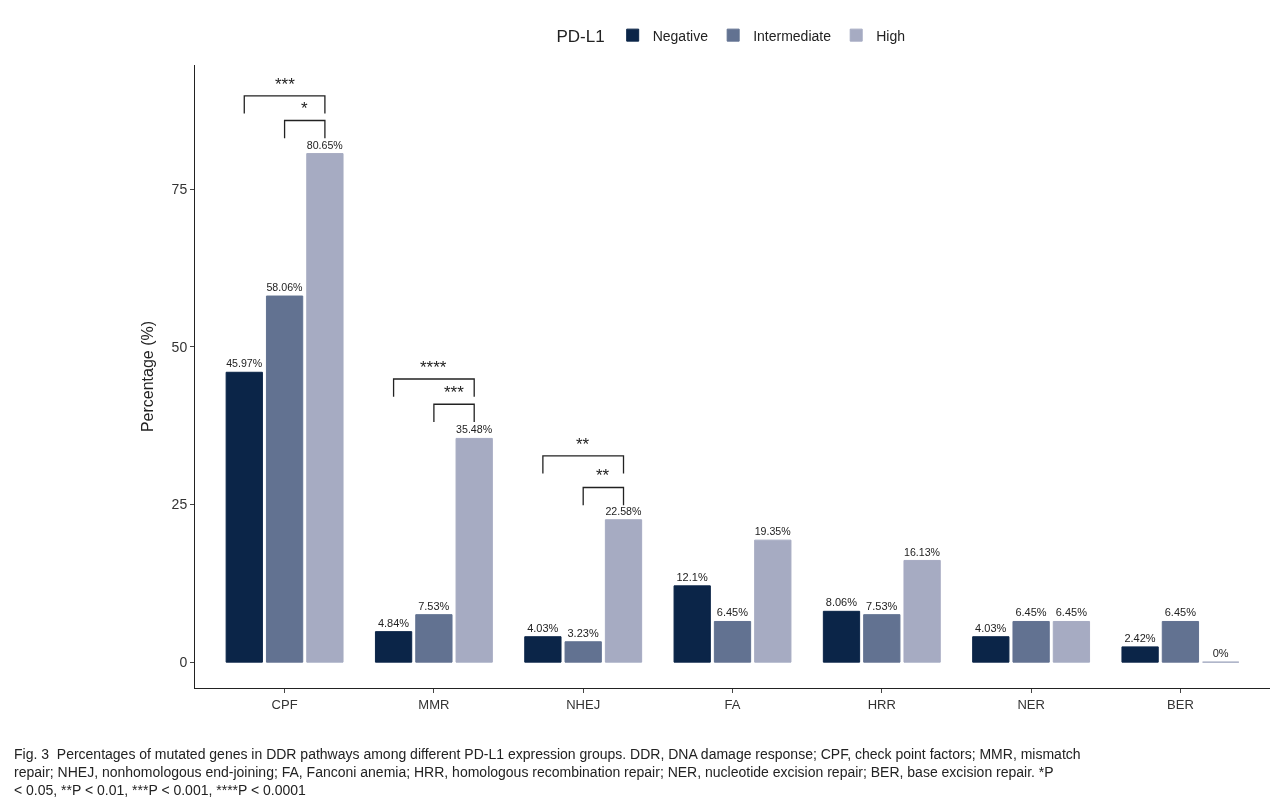  What do you see at coordinates (147, 376) in the screenshot?
I see `y-axis-title: Percentage (%)` at bounding box center [147, 376].